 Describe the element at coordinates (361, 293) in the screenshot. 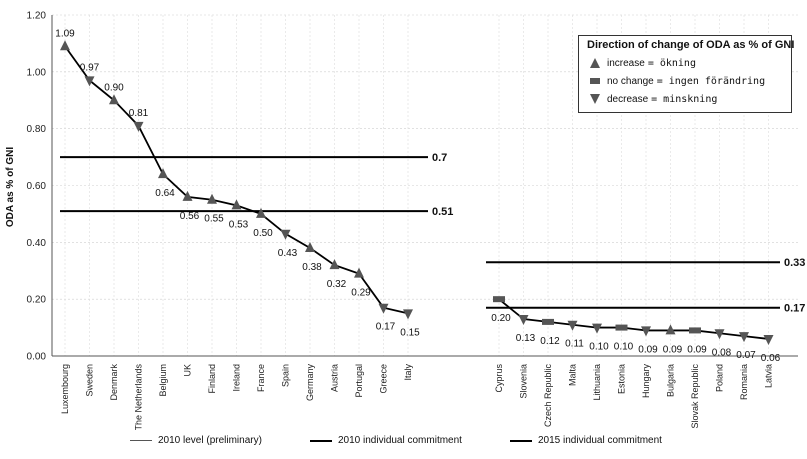

I see `value-label: 0.29` at that location.